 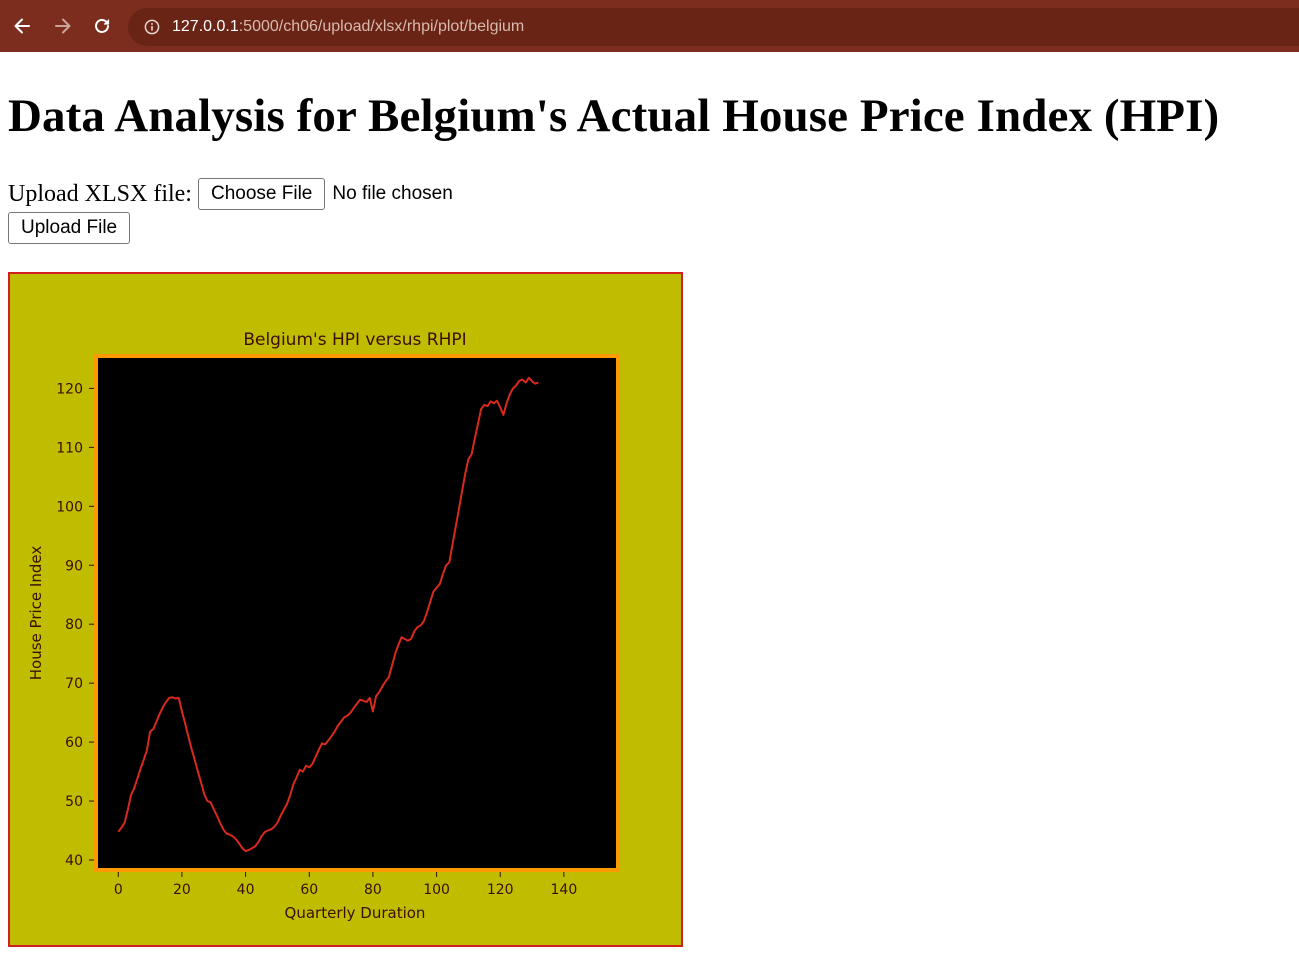 What do you see at coordinates (69, 389) in the screenshot?
I see `y-tick-label: 120` at bounding box center [69, 389].